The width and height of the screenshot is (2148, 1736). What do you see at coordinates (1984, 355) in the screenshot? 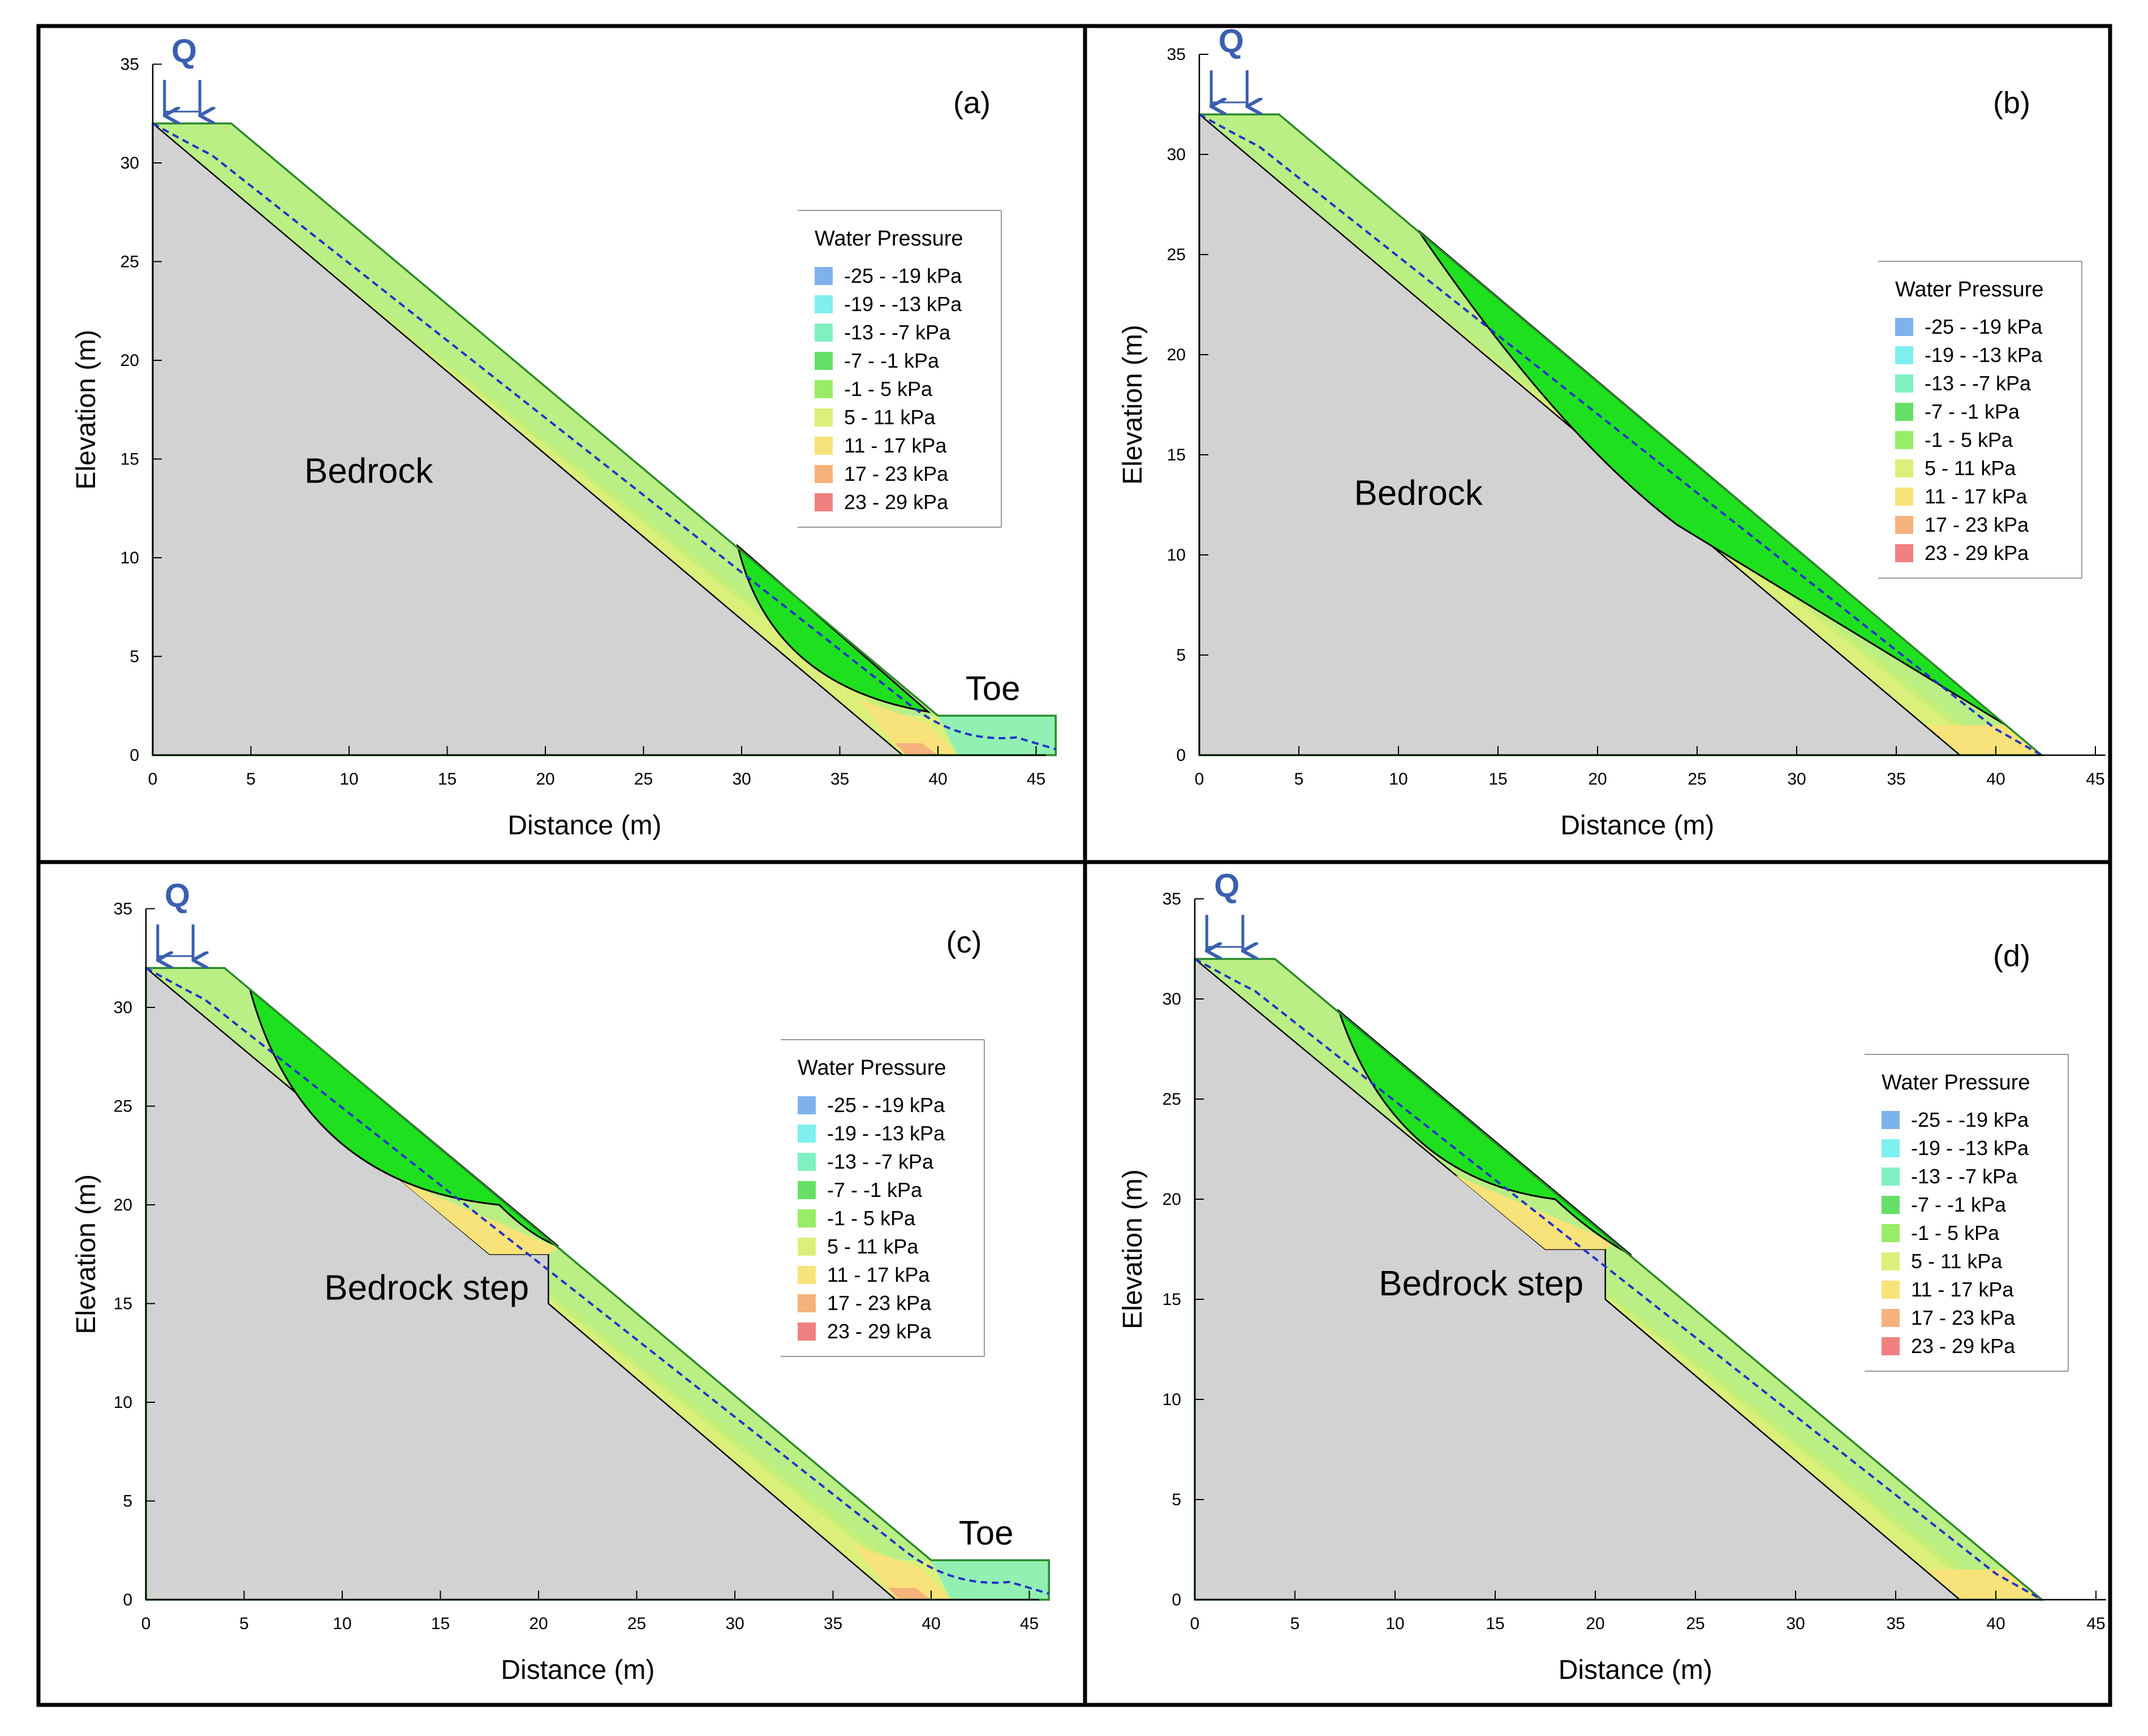
I see `legend-entry-label: -19 - -13 kPa` at bounding box center [1984, 355].